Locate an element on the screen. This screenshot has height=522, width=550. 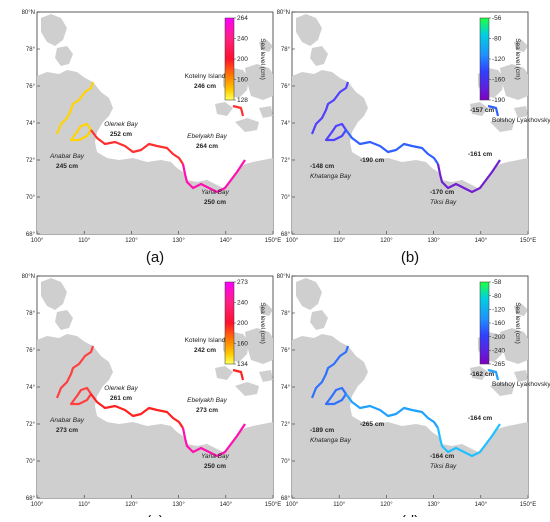
sea-level-value: -157 cm is located at coordinates (482, 110).